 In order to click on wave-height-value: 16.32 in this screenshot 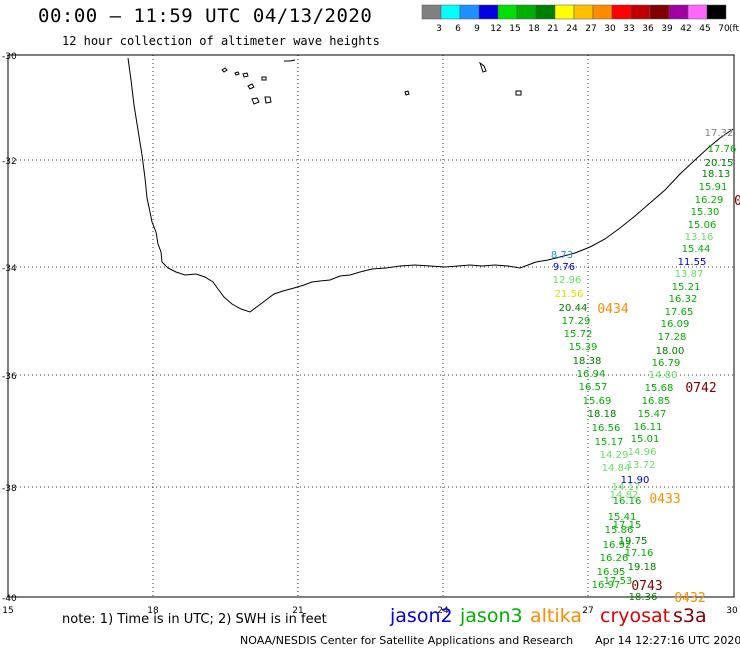, I will do `click(683, 299)`.